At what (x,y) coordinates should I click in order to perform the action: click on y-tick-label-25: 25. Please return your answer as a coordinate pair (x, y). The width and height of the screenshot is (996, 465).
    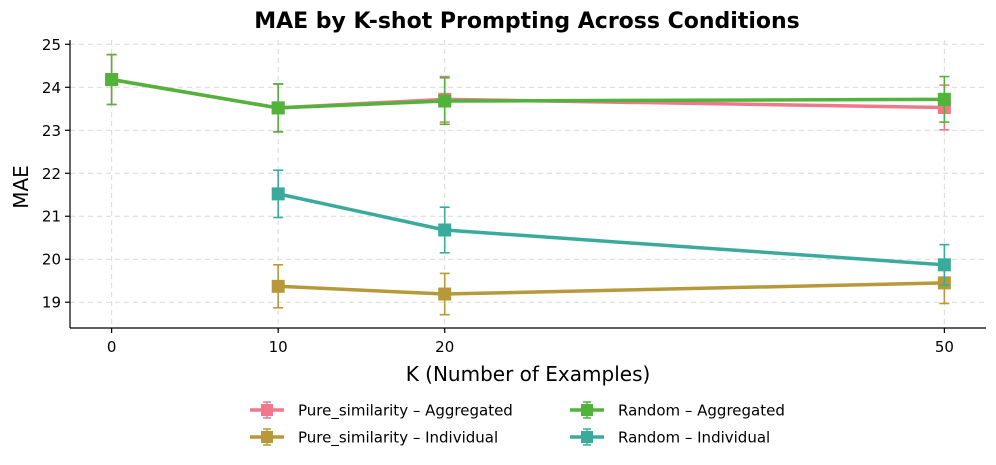
    Looking at the image, I should click on (51, 45).